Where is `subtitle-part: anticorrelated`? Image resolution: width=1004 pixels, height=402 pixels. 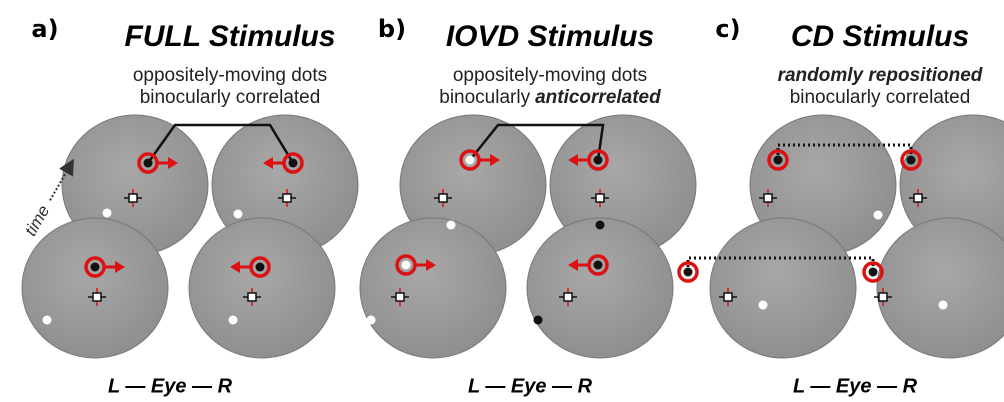
subtitle-part: anticorrelated is located at coordinates (598, 97).